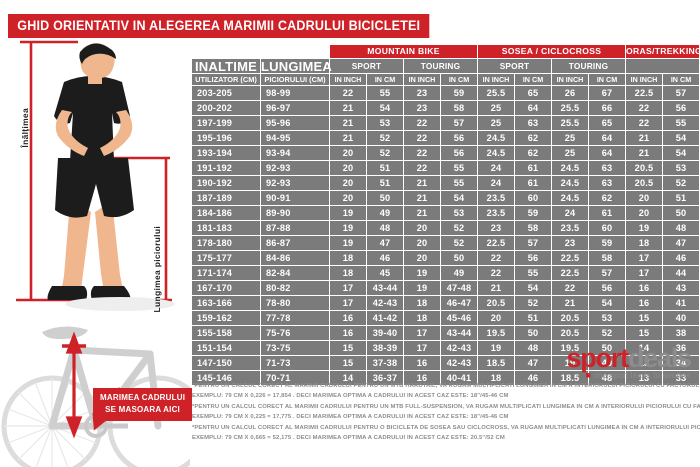 The height and width of the screenshot is (467, 700). I want to click on cell-frame-size: 22, so click(422, 123).